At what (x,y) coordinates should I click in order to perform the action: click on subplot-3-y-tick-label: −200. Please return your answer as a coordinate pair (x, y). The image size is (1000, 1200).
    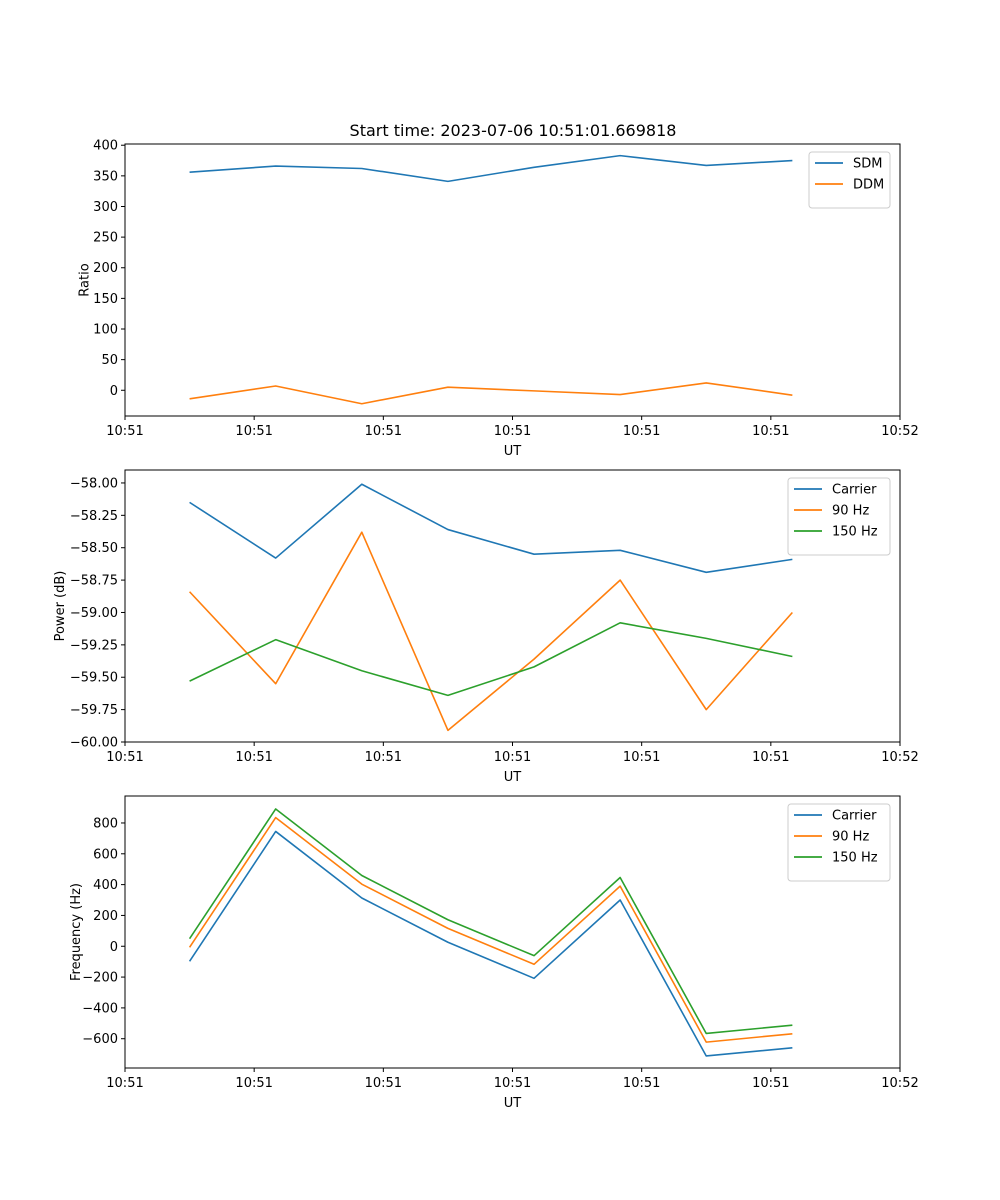
    Looking at the image, I should click on (100, 978).